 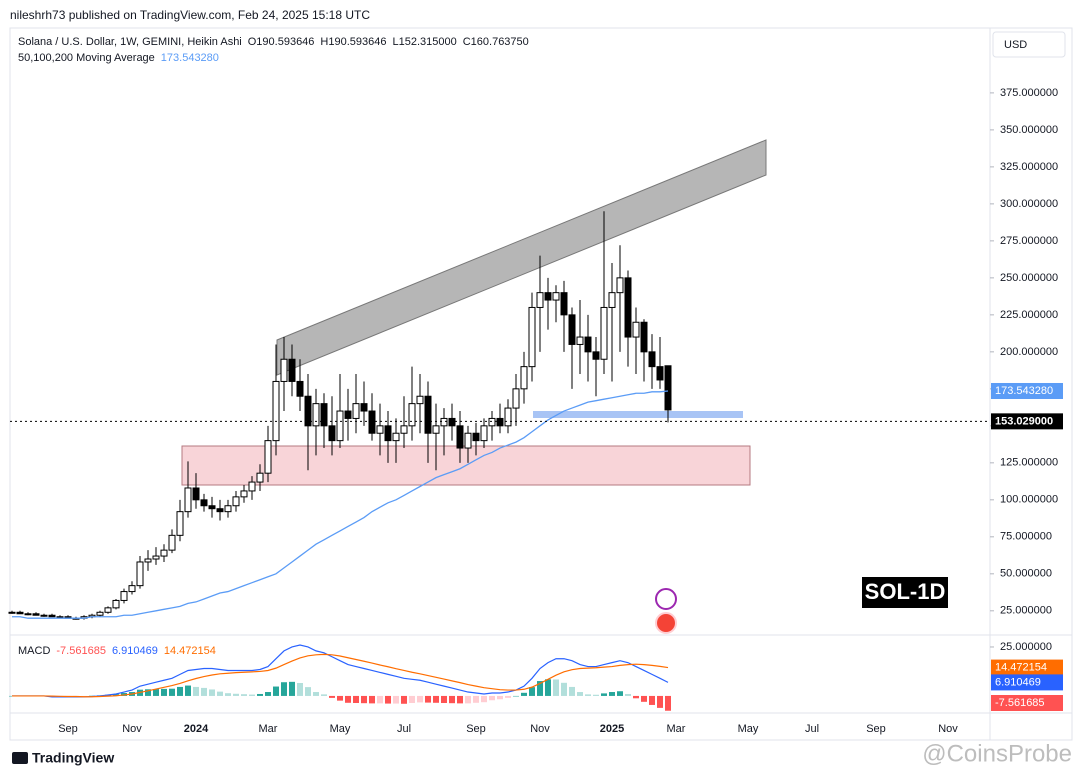 What do you see at coordinates (1029, 44) in the screenshot?
I see `currency-box` at bounding box center [1029, 44].